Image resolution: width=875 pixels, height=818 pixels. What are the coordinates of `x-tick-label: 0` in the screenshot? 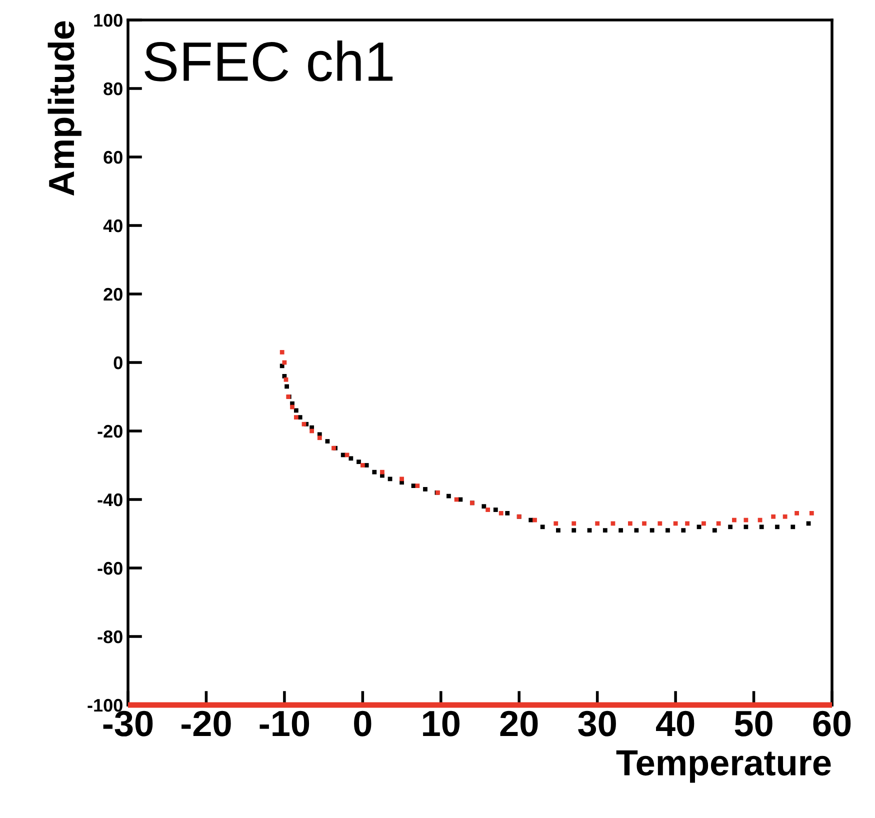 It's located at (363, 723).